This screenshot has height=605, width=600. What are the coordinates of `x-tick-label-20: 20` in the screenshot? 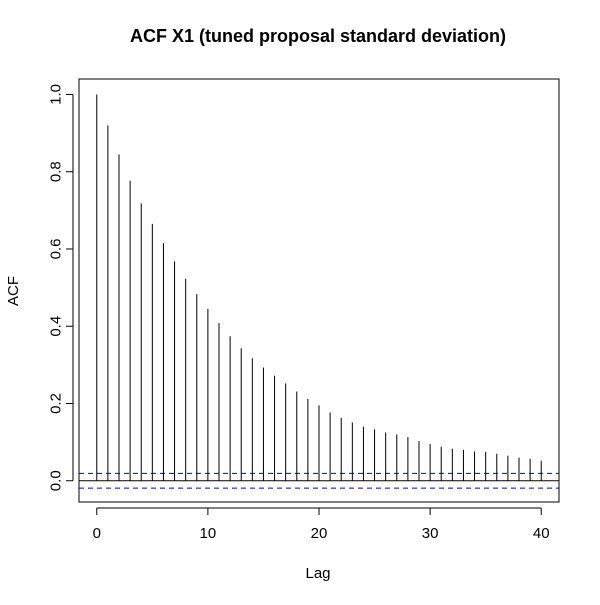 It's located at (319, 533).